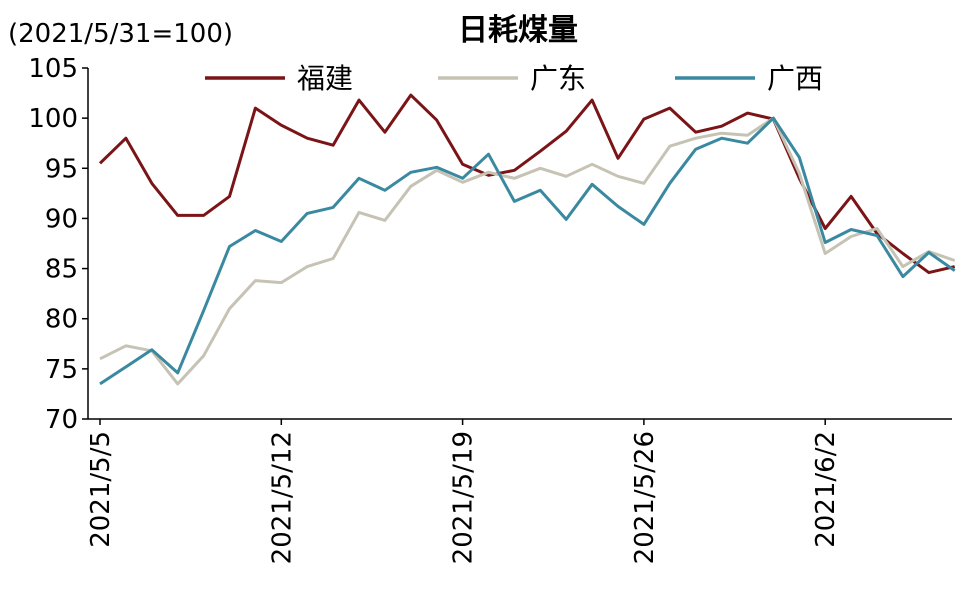  Describe the element at coordinates (325, 78) in the screenshot. I see `legend-label-0: 福建` at that location.